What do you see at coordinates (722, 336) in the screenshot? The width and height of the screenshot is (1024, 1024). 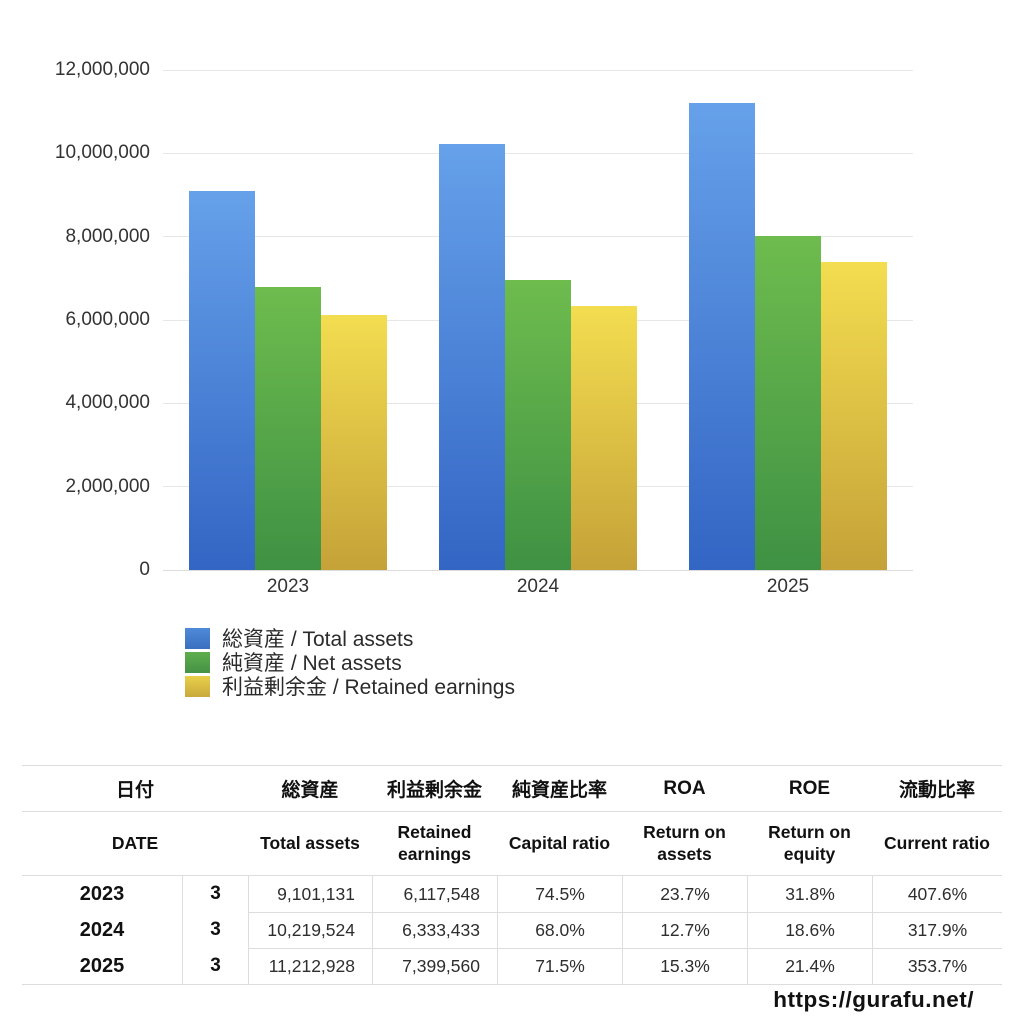 I see `bar-total-assets-2025` at bounding box center [722, 336].